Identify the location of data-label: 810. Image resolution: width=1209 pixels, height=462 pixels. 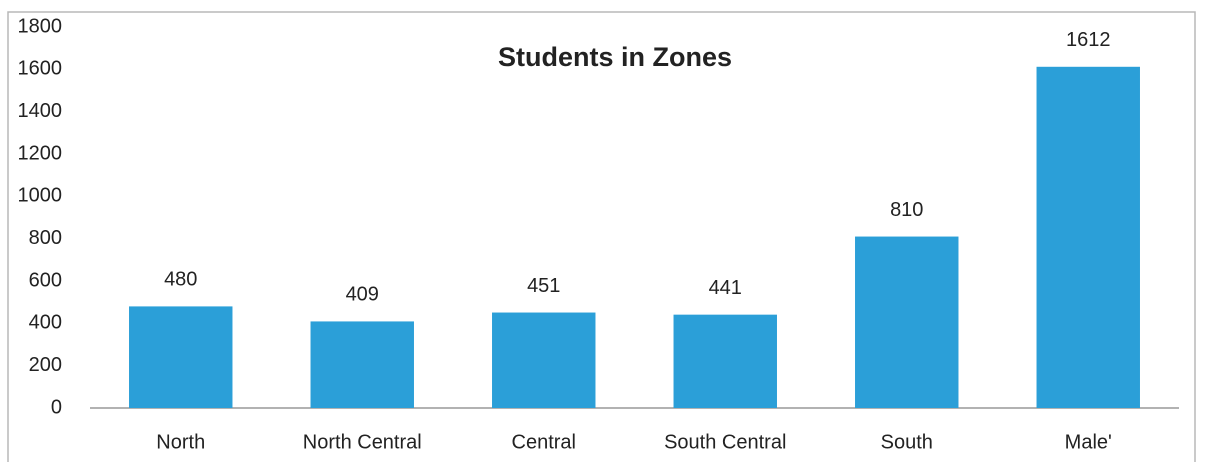
(906, 210).